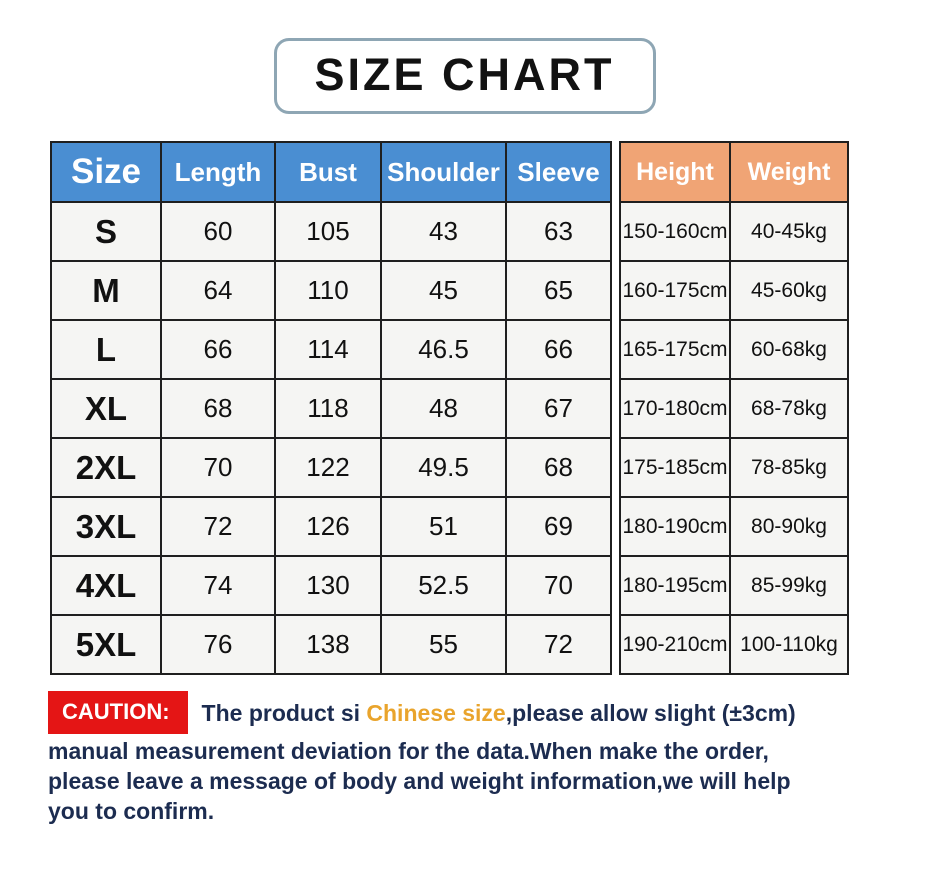 The width and height of the screenshot is (929, 871). I want to click on column-header-weight: Weight, so click(789, 172).